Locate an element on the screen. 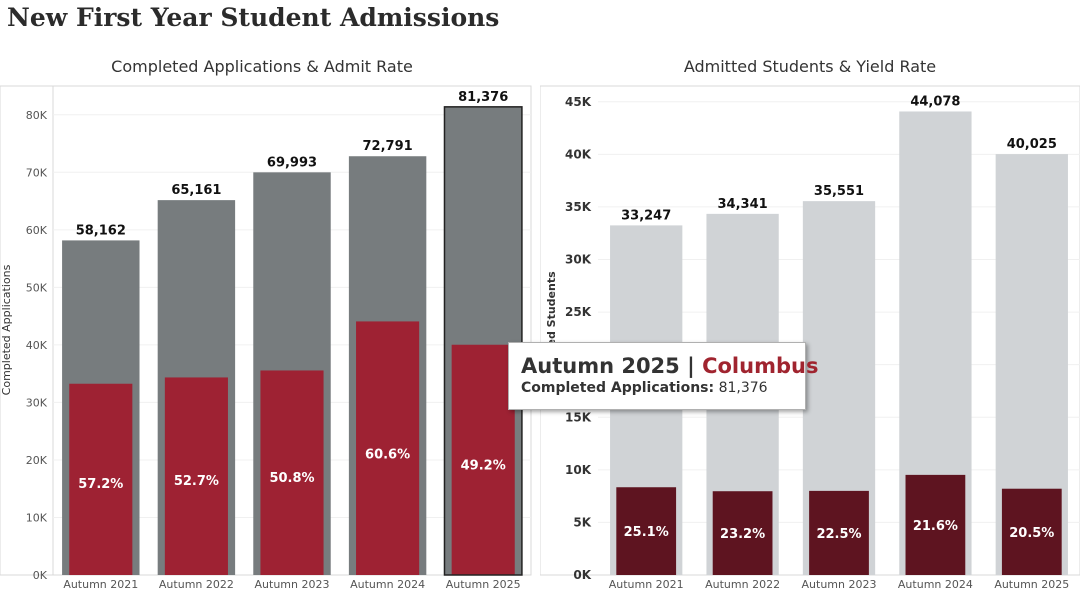  tooltip-heading: Autumn 2025 | Columbus is located at coordinates (669, 366).